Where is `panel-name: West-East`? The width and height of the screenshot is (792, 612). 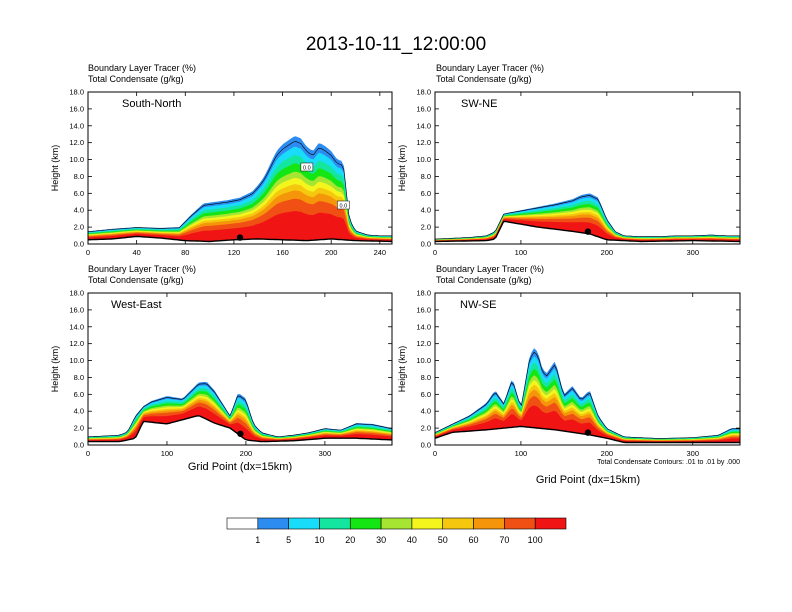
panel-name: West-East is located at coordinates (136, 305).